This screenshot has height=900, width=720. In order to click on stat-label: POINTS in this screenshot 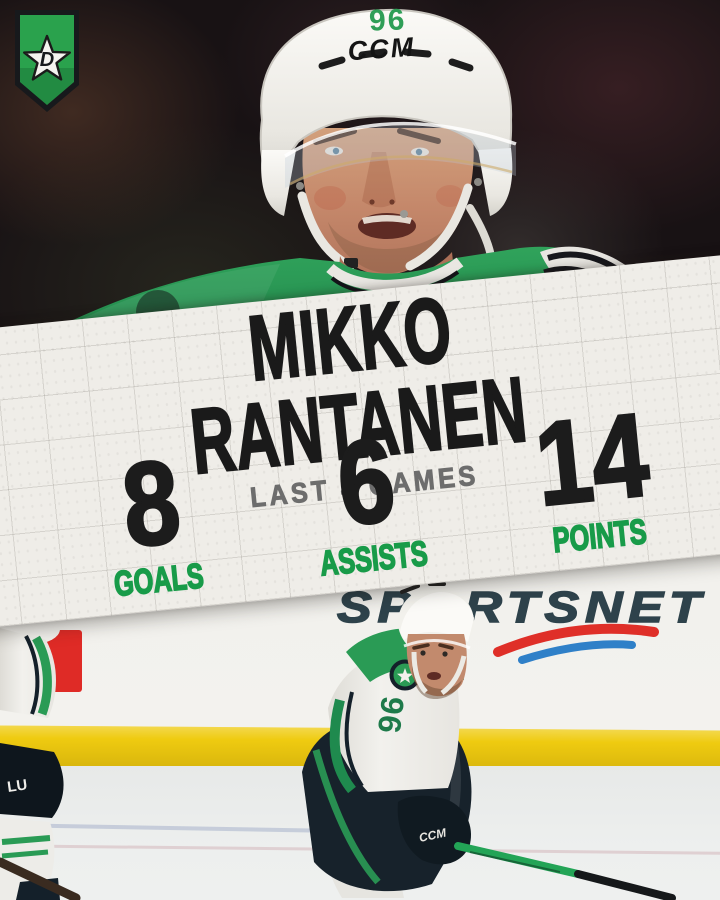, I will do `click(599, 536)`.